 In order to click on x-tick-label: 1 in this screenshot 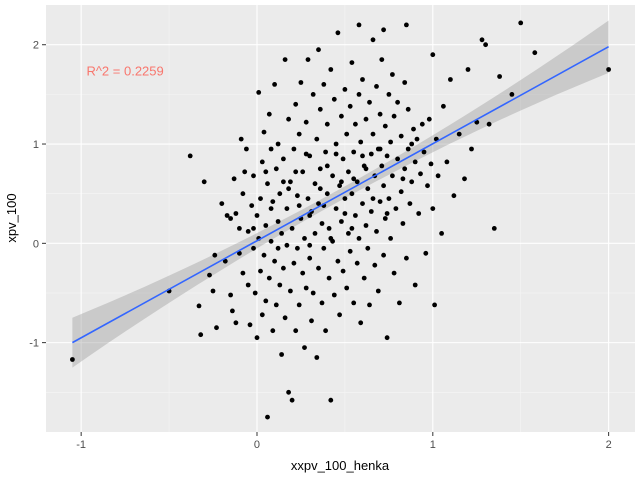, I will do `click(433, 445)`.